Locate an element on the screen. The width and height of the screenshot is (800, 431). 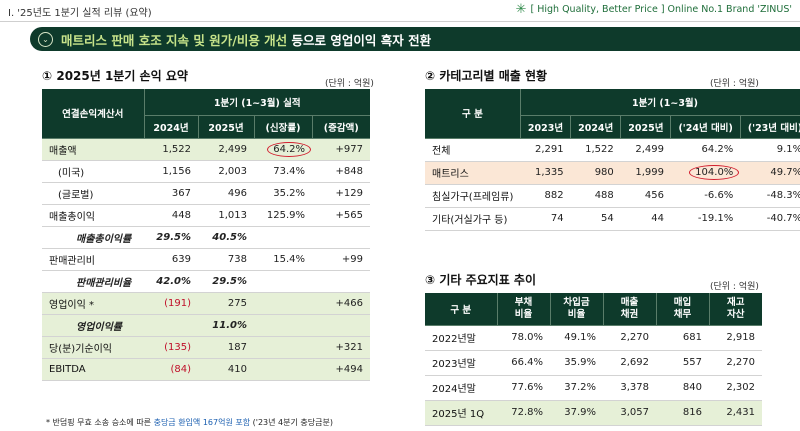
leaf-logo-icon: ✳ is located at coordinates (521, 9).